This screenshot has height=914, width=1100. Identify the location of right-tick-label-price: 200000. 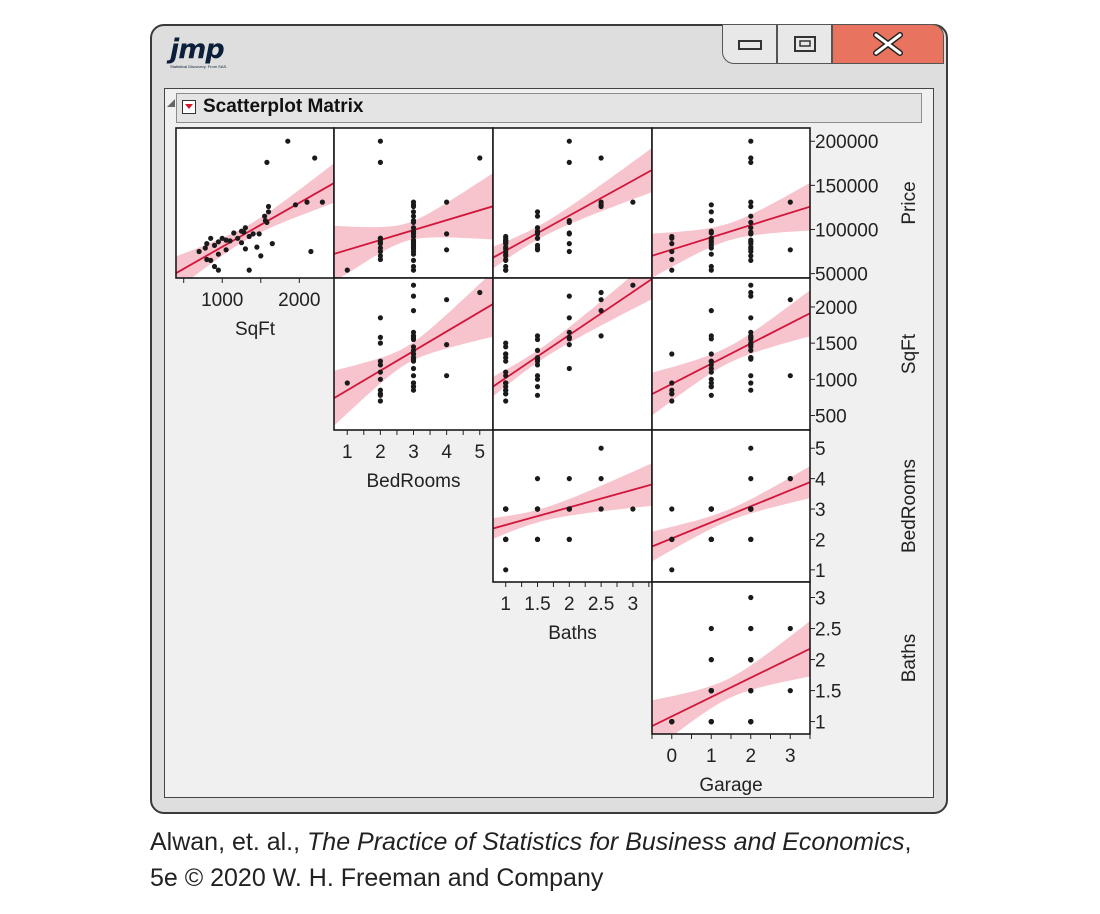
(846, 142).